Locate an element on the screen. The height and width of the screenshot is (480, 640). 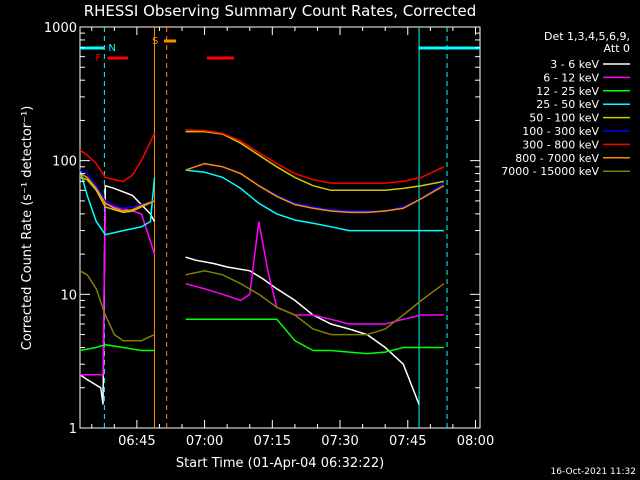
legend-header-line1: Det 1,3,4,5,6,9, is located at coordinates (587, 36).